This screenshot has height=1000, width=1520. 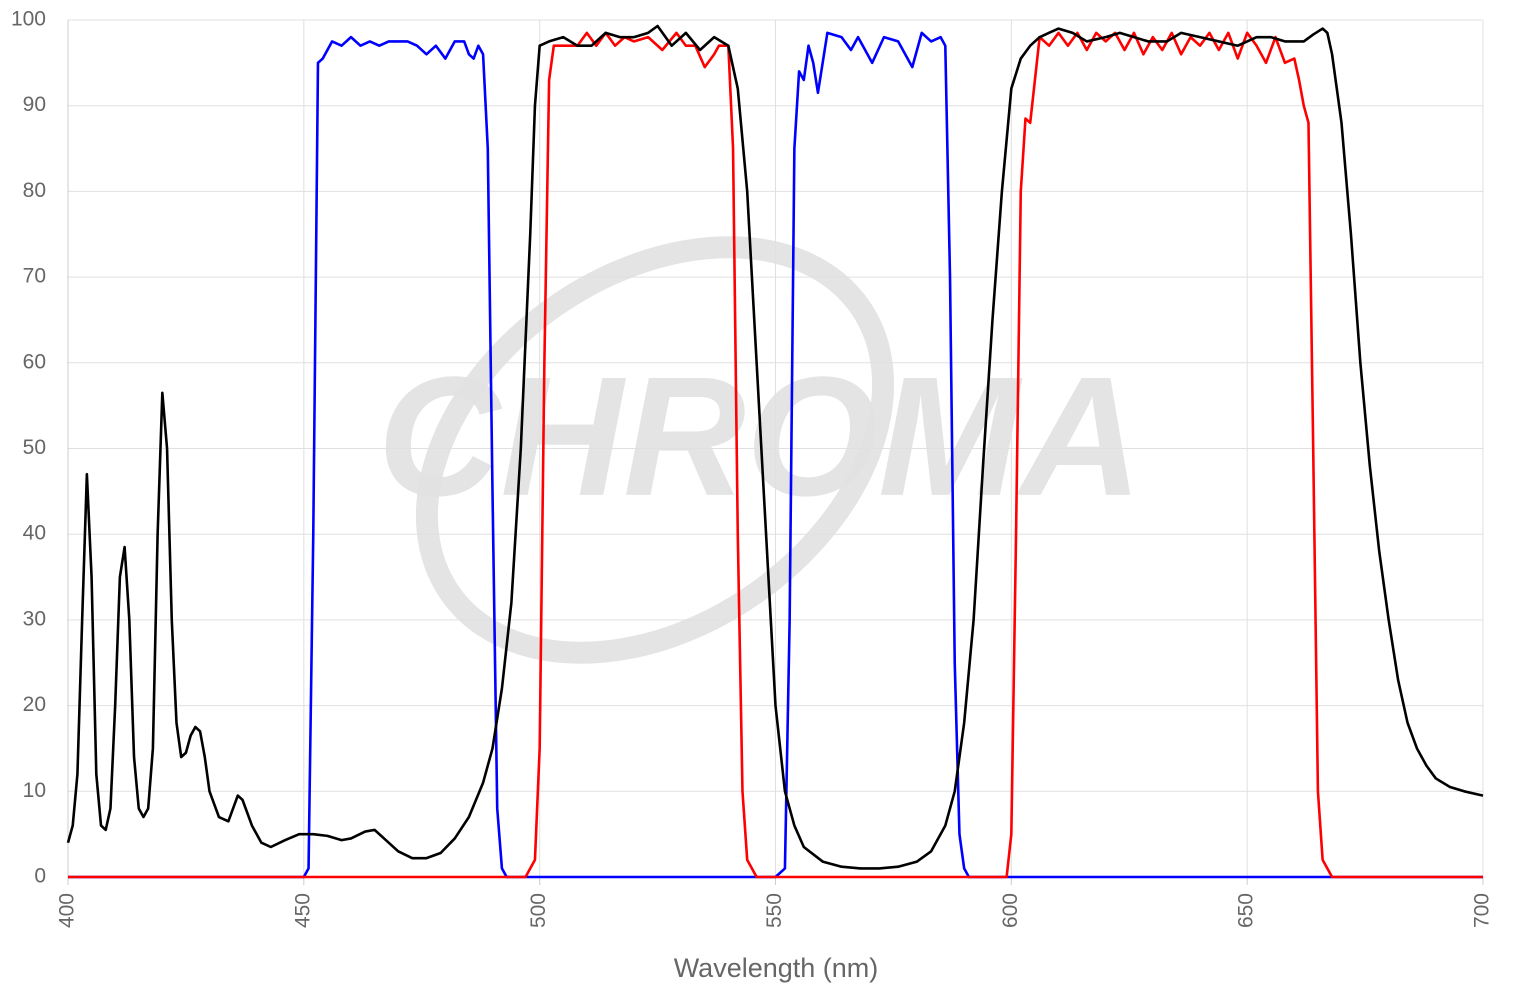 What do you see at coordinates (34, 104) in the screenshot?
I see `y-tick-label: 90` at bounding box center [34, 104].